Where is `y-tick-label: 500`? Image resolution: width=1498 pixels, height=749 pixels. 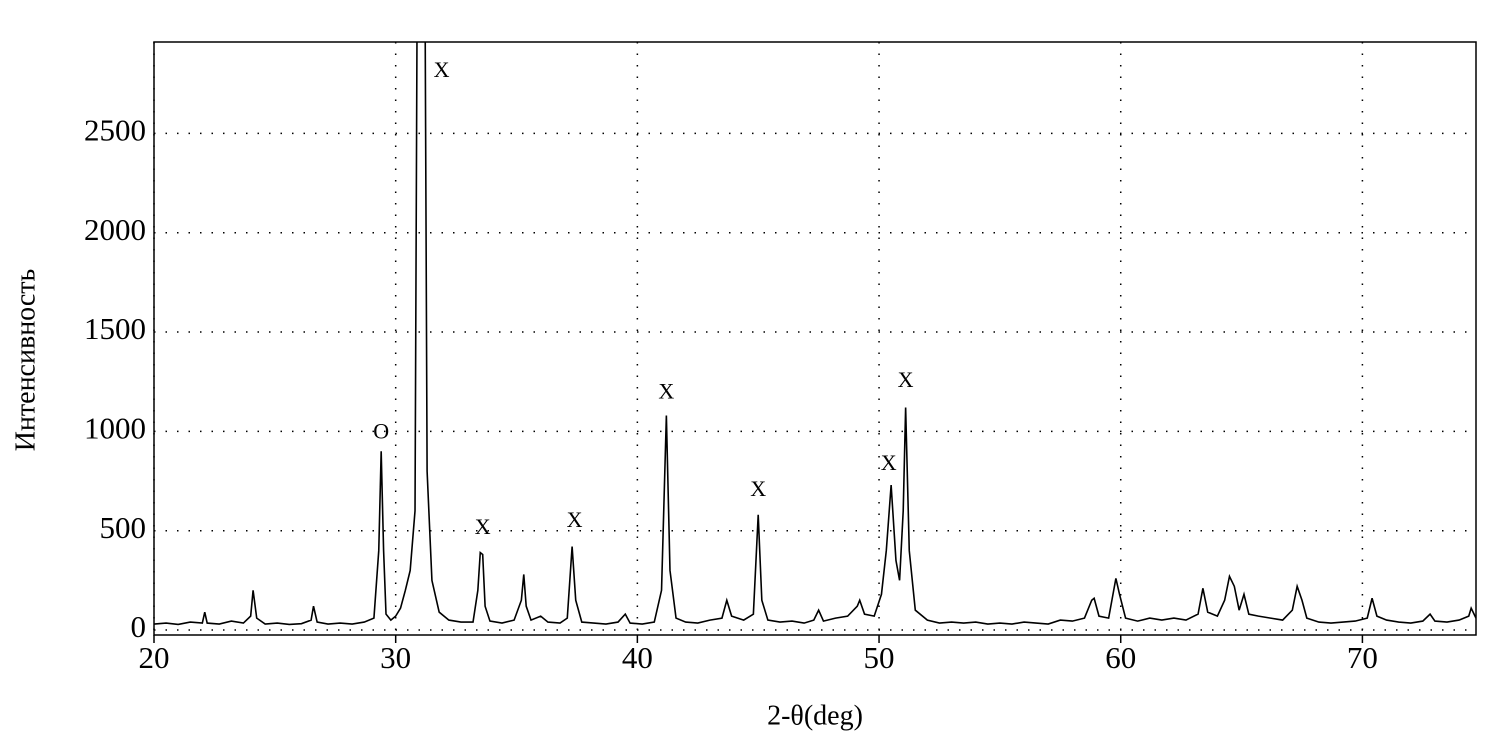 y-tick-label: 500 is located at coordinates (123, 527).